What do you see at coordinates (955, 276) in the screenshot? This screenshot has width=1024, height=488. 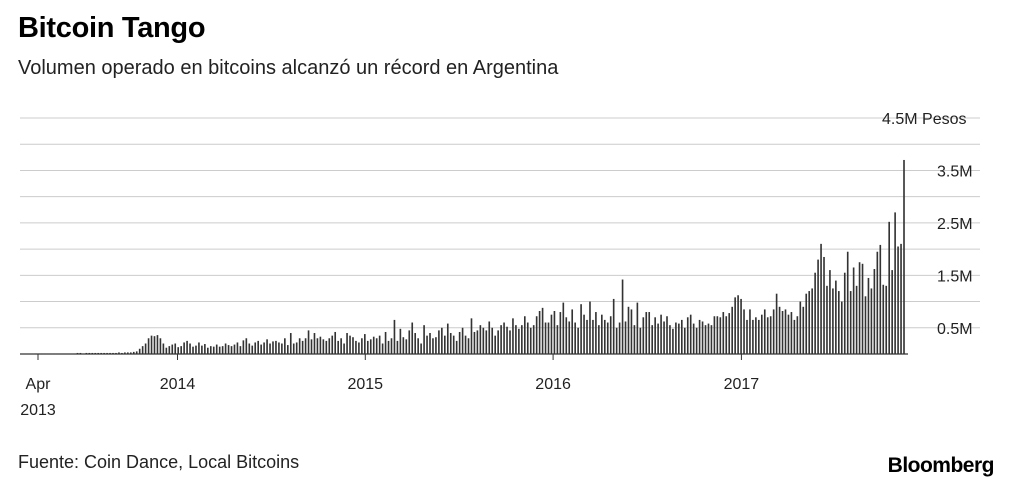 I see `y-tick-label: 1.5M` at bounding box center [955, 276].